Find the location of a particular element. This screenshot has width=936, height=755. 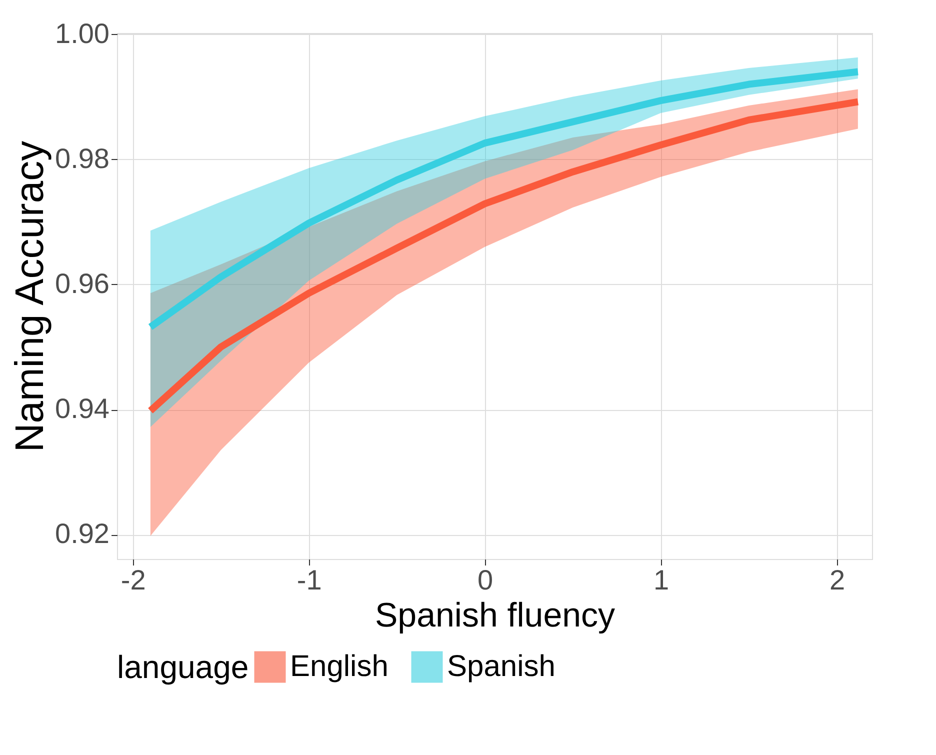

x-tick-label: 1 is located at coordinates (662, 580).